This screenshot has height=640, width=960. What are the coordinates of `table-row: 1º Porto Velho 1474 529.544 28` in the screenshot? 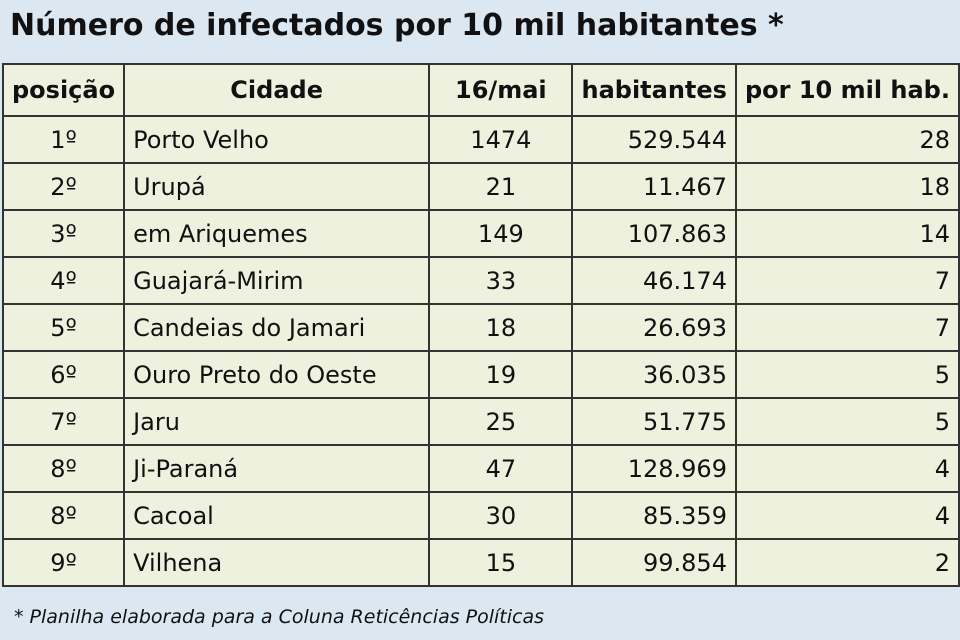 It's located at (480, 139).